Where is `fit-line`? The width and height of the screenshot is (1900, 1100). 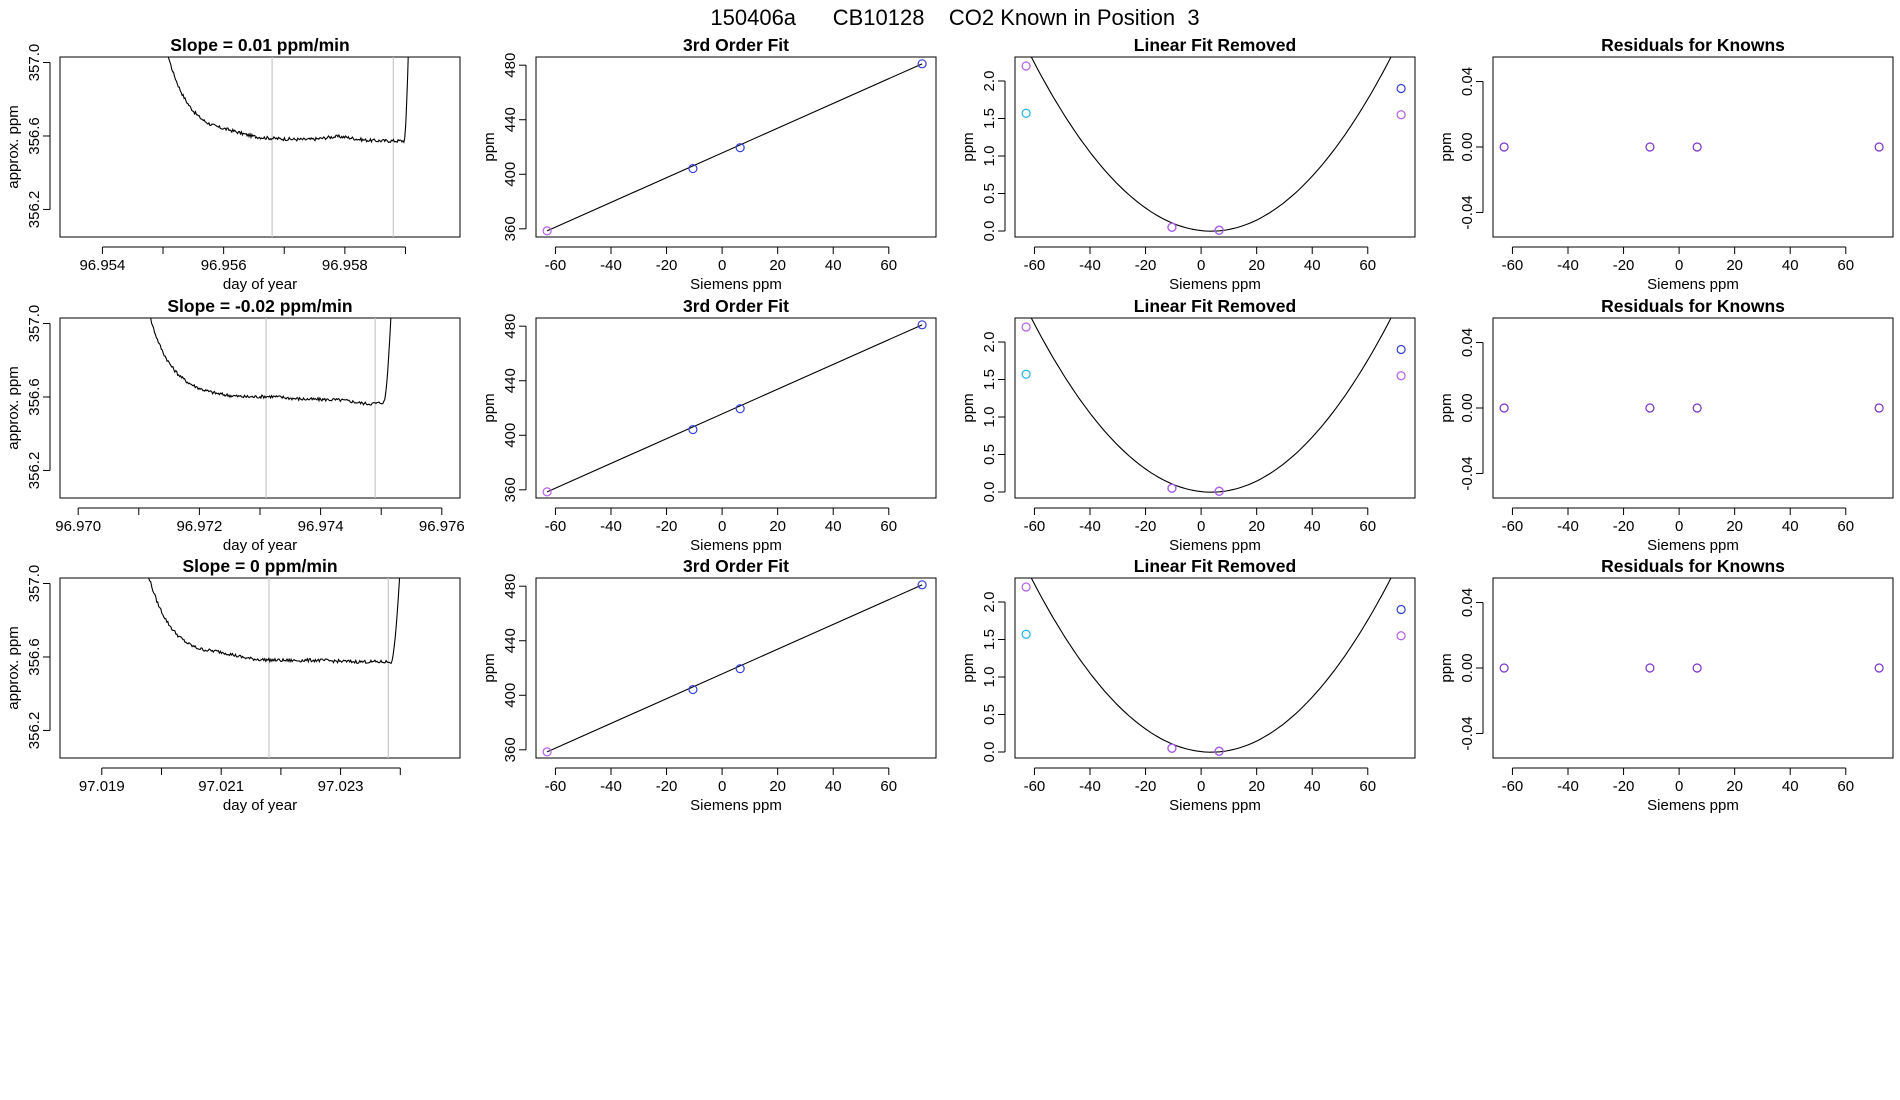 fit-line is located at coordinates (734, 668).